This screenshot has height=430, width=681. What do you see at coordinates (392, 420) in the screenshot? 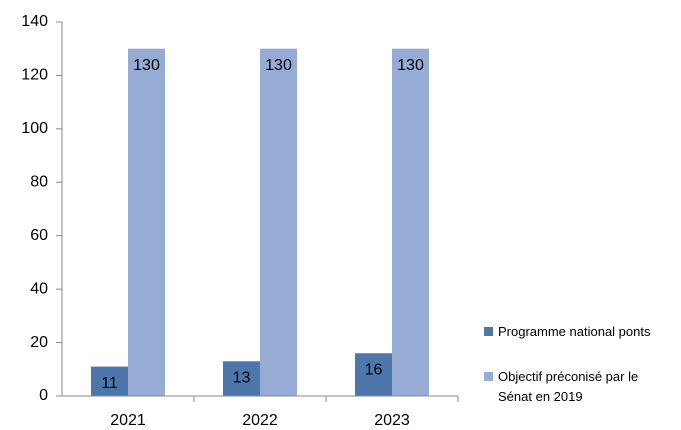
I see `x-tick-label: 2023` at bounding box center [392, 420].